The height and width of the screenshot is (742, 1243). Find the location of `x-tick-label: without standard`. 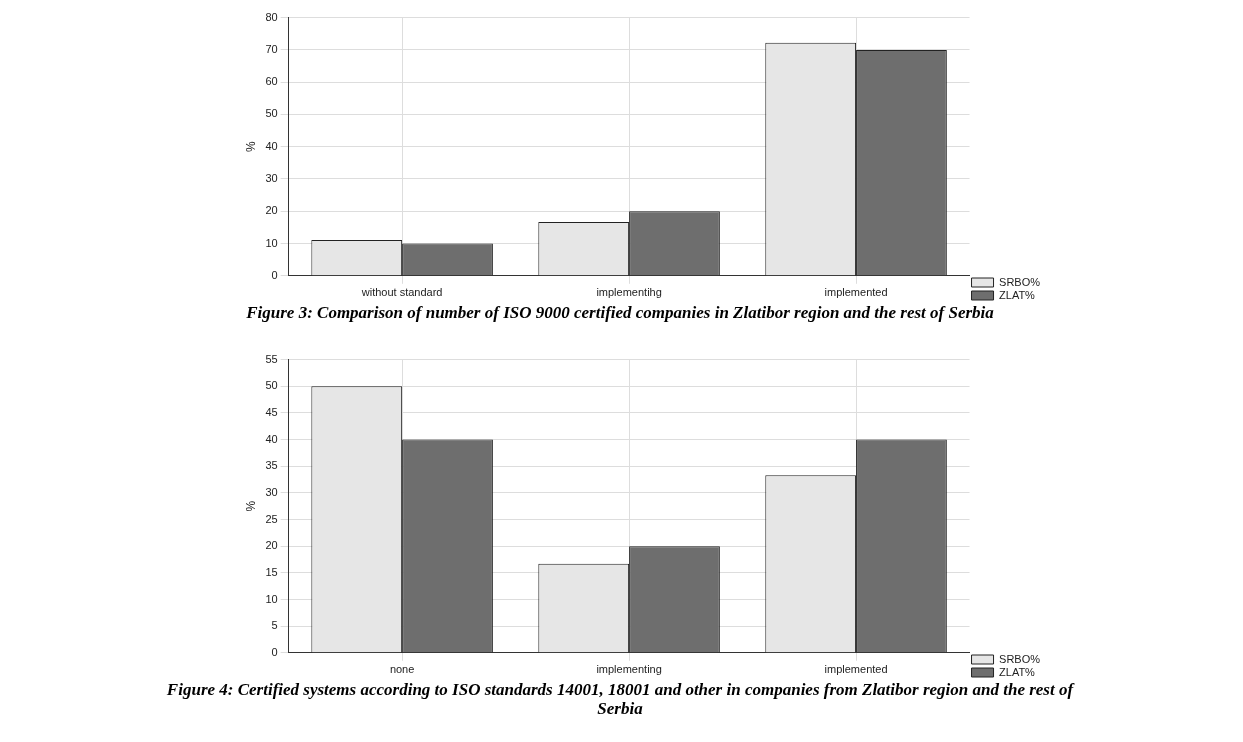

x-tick-label: without standard is located at coordinates (401, 292).